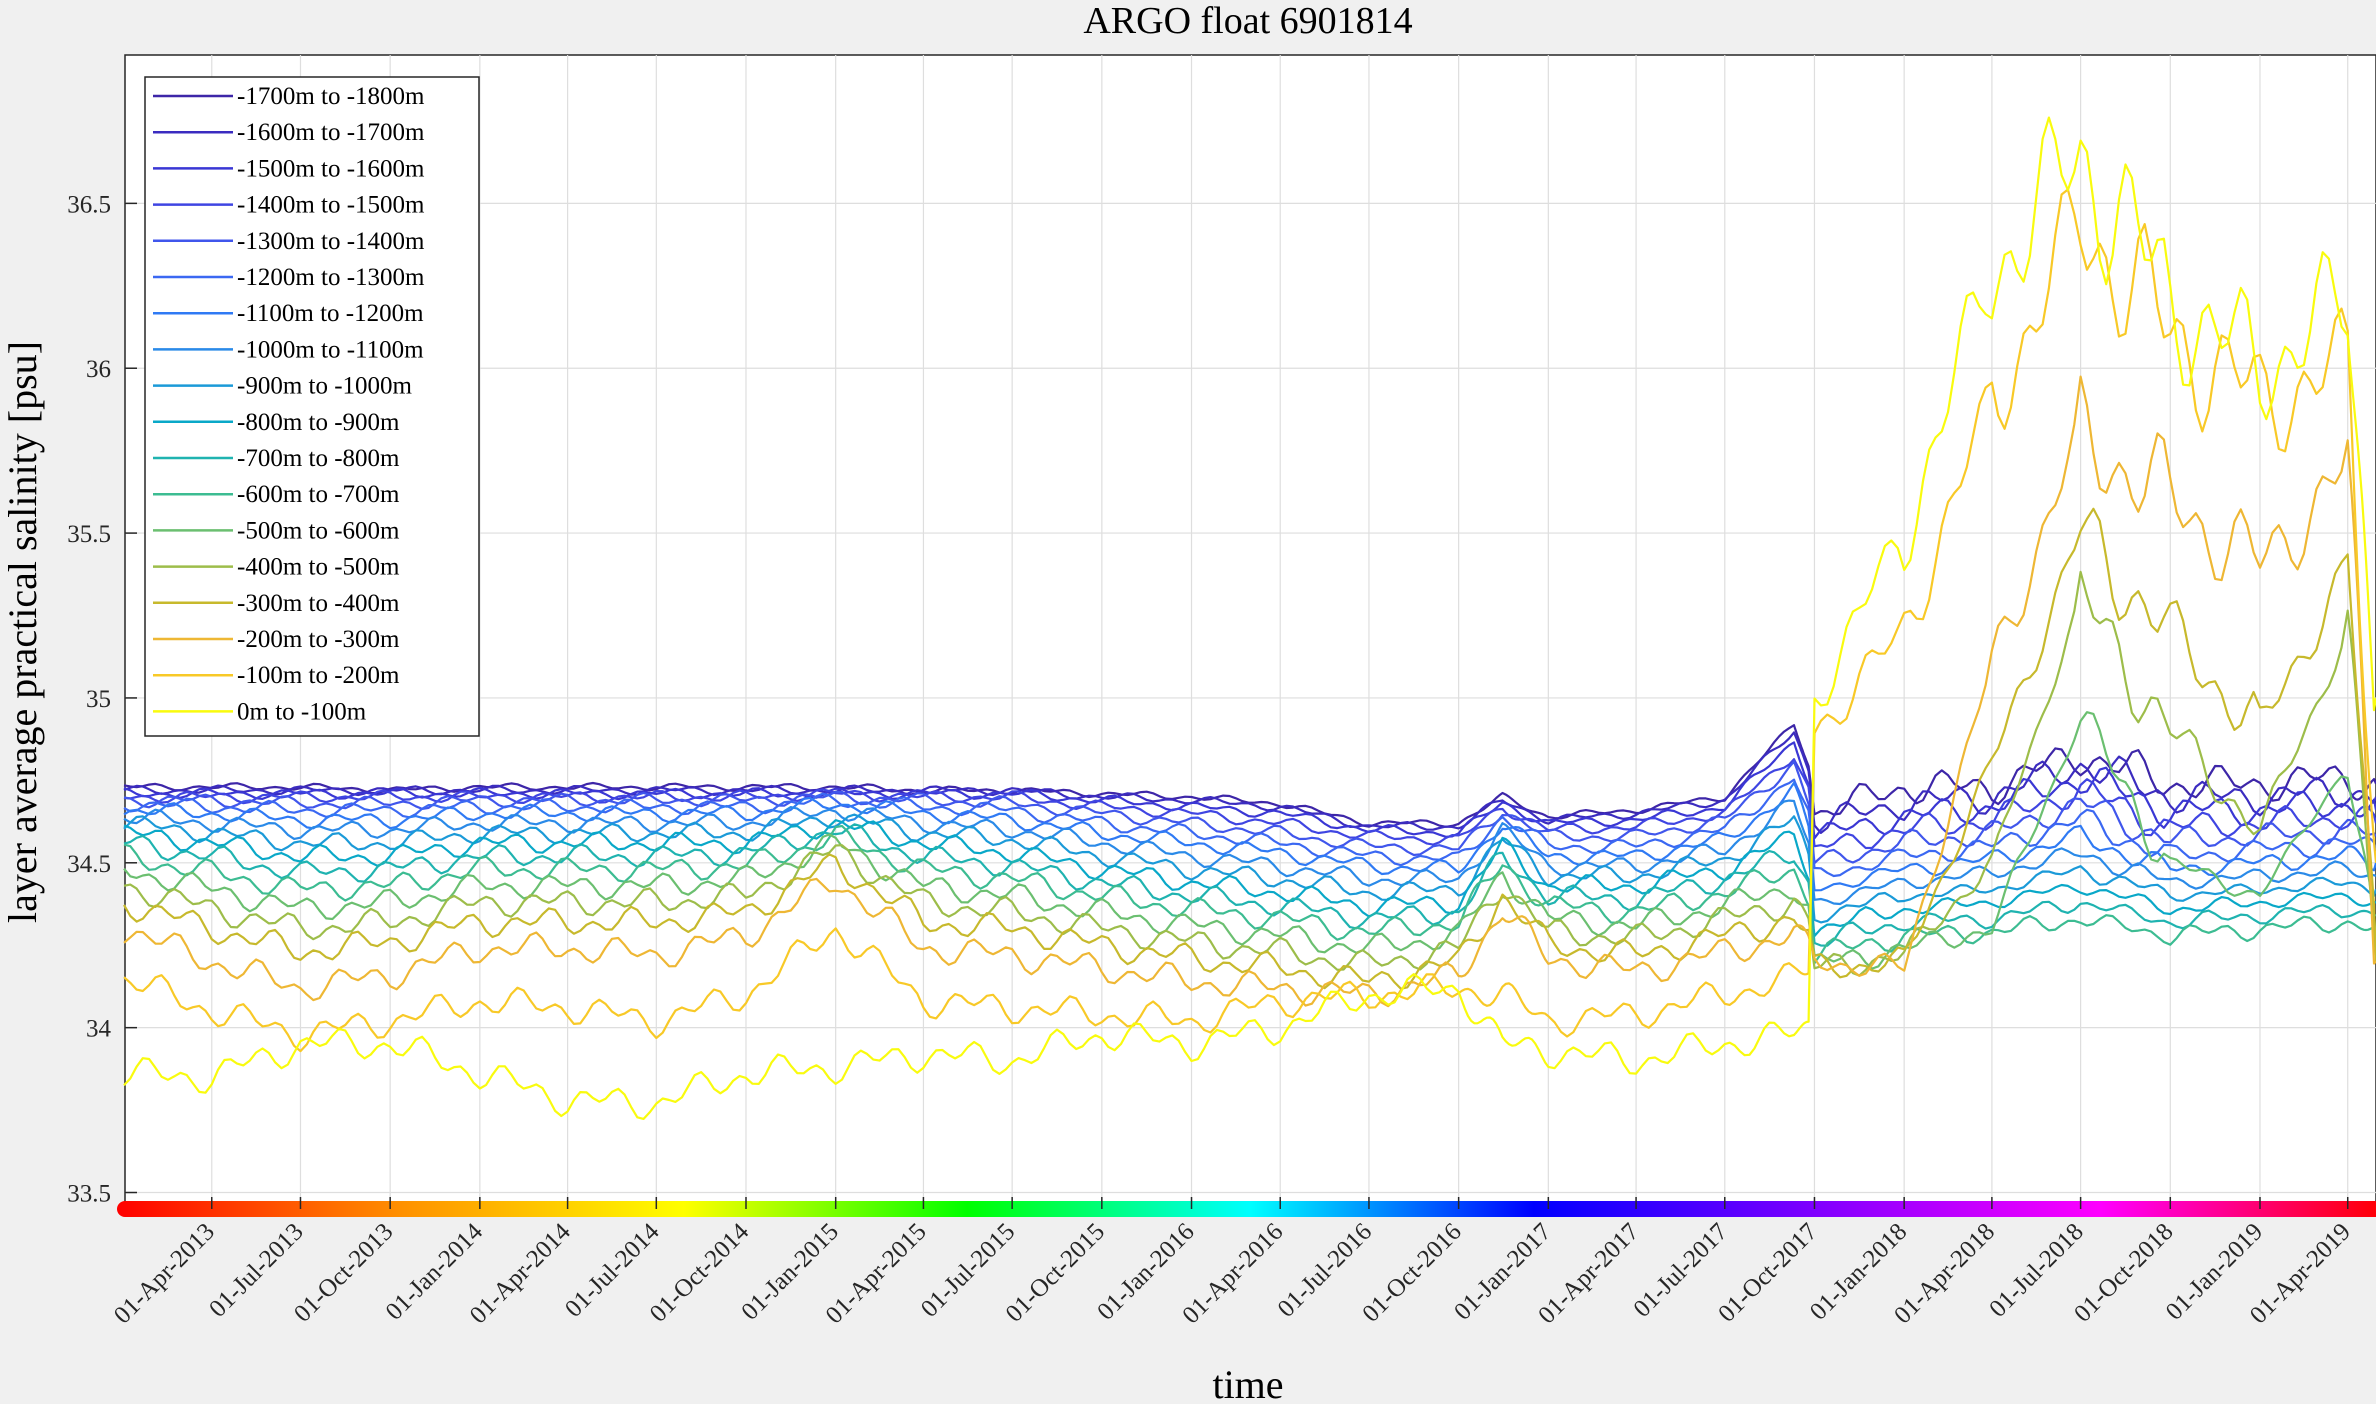  Describe the element at coordinates (330, 349) in the screenshot. I see `legend-label: -1000m to -1100m` at that location.